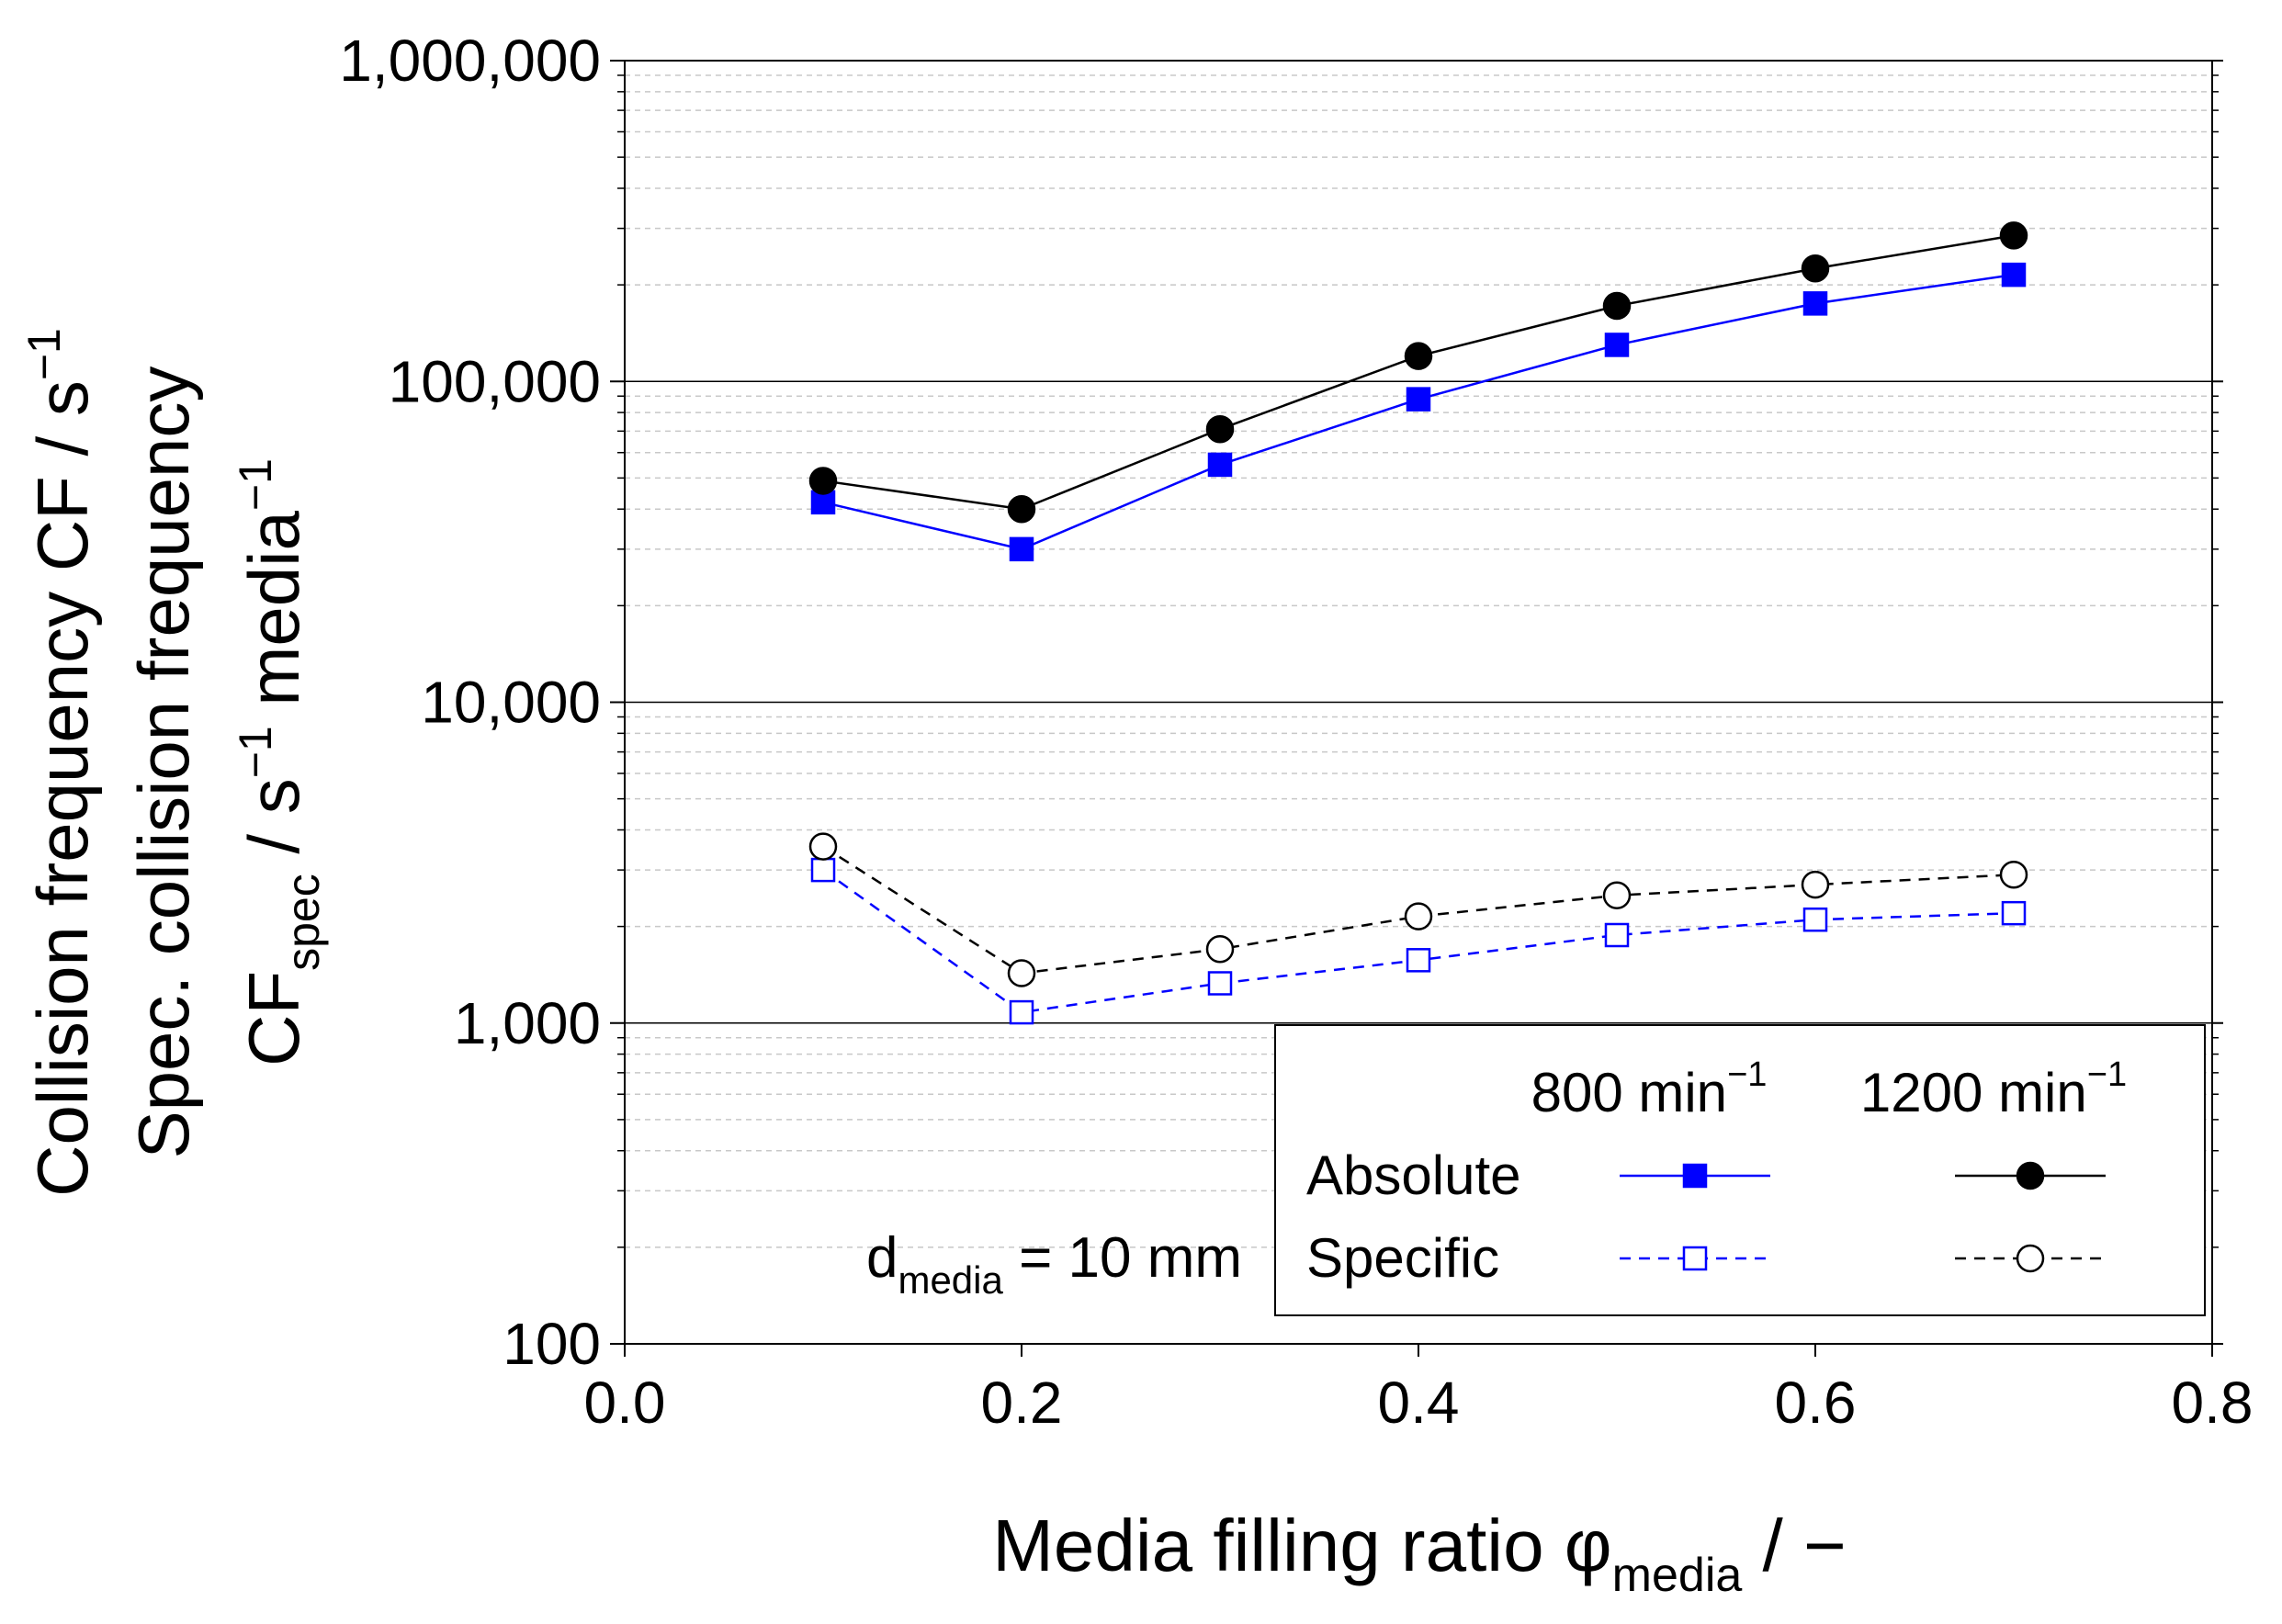 The width and height of the screenshot is (2282, 1624). Describe the element at coordinates (163, 763) in the screenshot. I see `y-axis-label-line: Spec. collision frequency` at that location.